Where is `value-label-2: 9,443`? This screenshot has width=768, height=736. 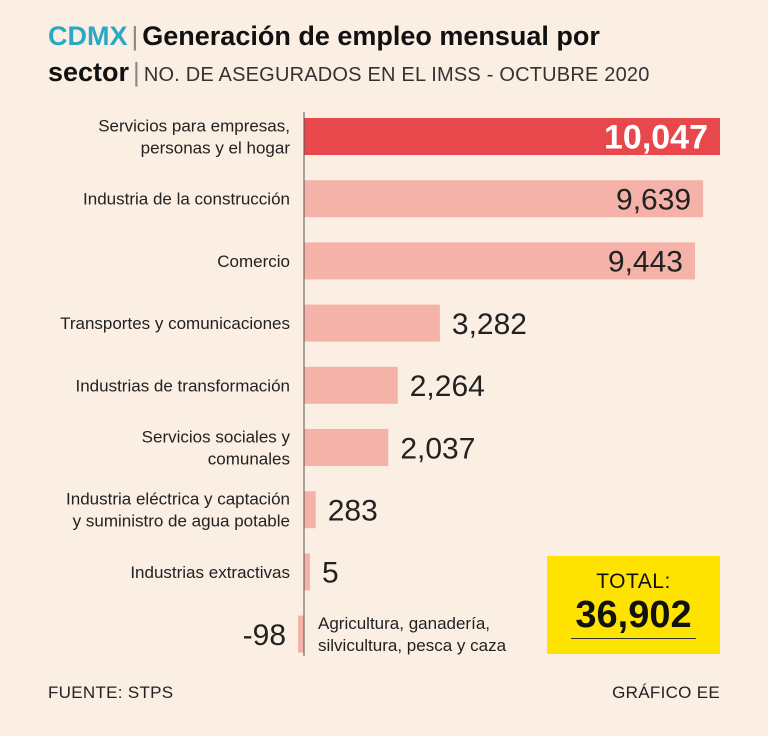
value-label-2: 9,443 is located at coordinates (645, 262).